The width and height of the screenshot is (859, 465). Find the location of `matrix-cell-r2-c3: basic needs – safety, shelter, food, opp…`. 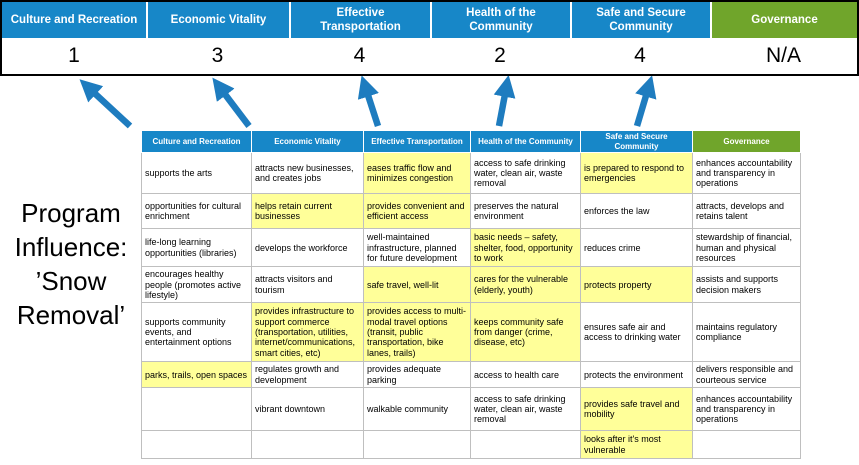

matrix-cell-r2-c3: basic needs – safety, shelter, food, opp… is located at coordinates (525, 248).